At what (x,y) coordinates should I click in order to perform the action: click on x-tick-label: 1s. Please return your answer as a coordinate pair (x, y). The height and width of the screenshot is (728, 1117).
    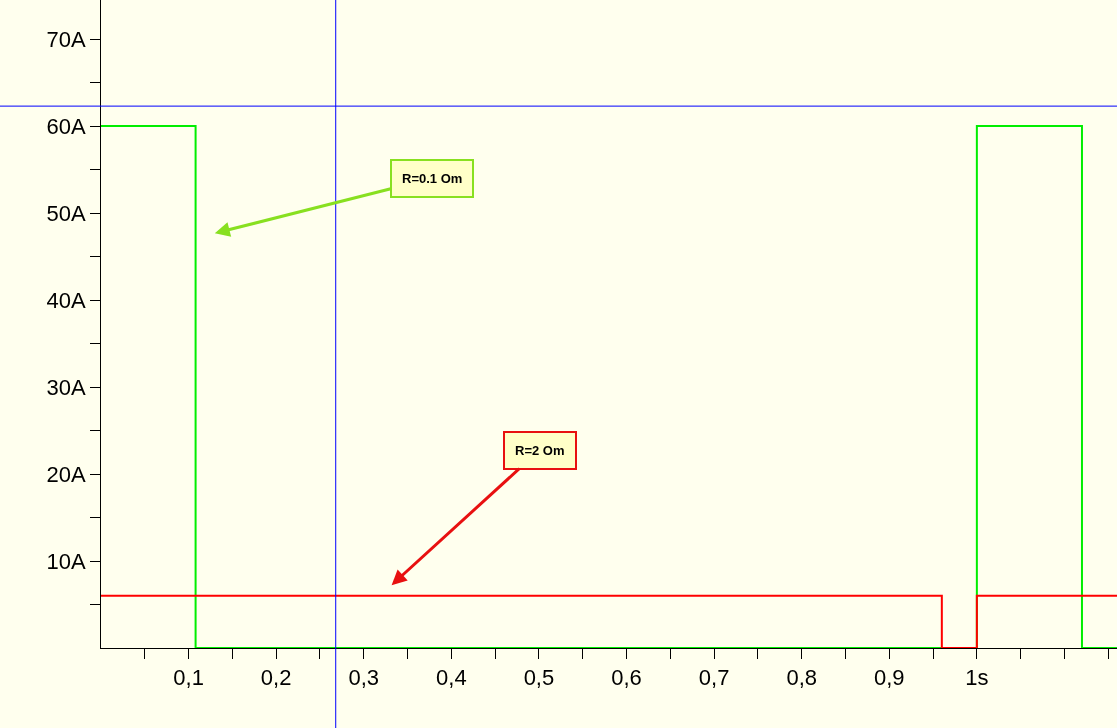
    Looking at the image, I should click on (977, 678).